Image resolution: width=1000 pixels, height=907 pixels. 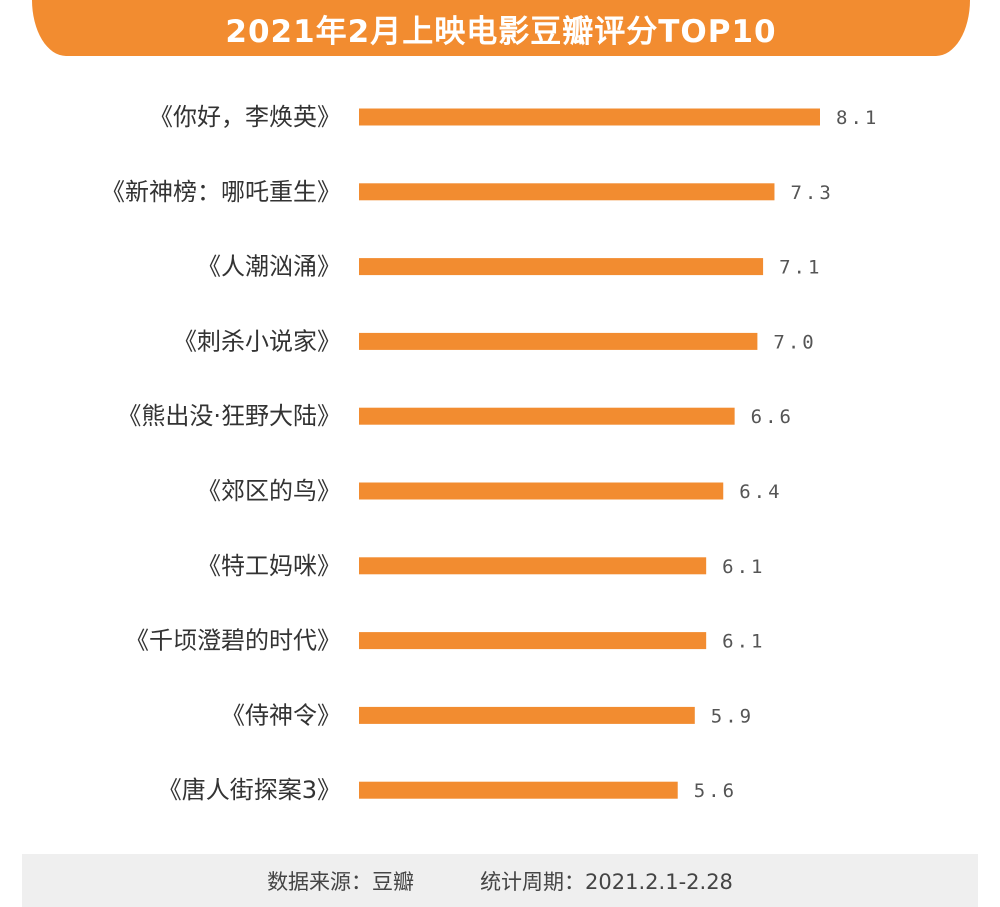 I want to click on category-label: 《郊区的鸟》, so click(x=269, y=491).